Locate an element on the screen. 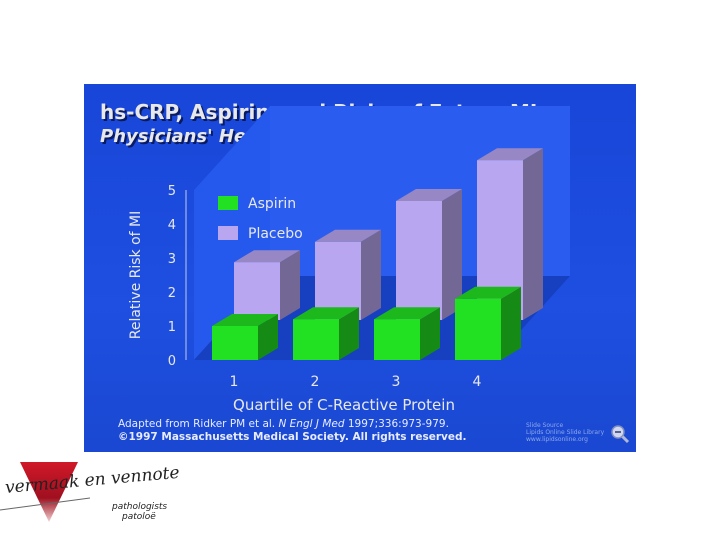  logo-subtitle-1: pathologists is located at coordinates (140, 507).